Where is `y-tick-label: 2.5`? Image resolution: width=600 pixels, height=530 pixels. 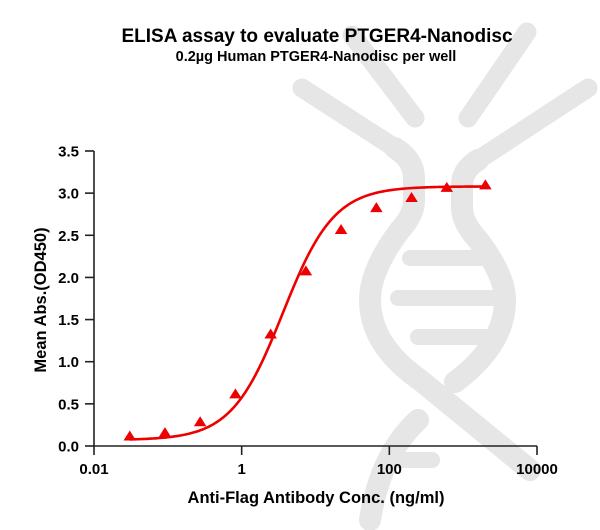 y-tick-label: 2.5 is located at coordinates (68, 236).